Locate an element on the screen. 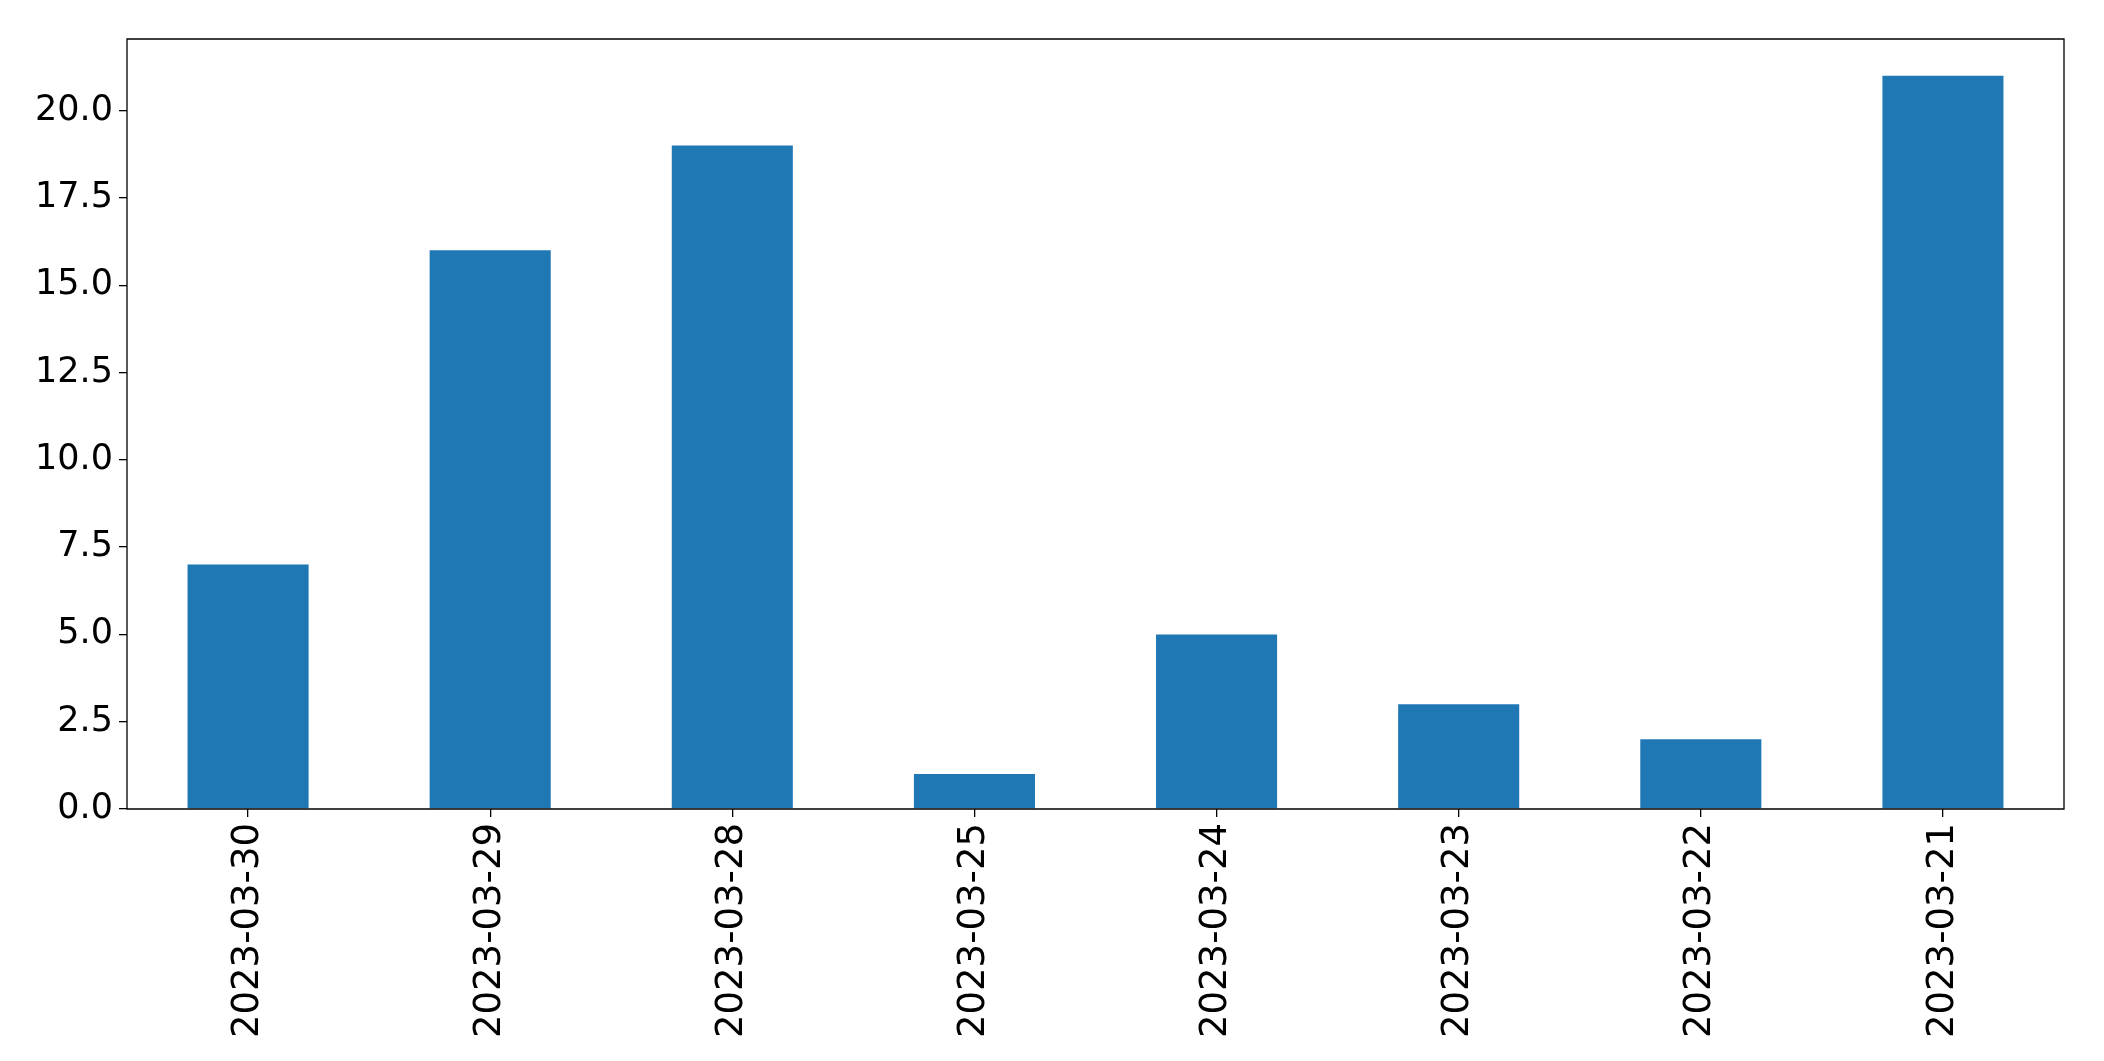  y-tick-label: 5.0 is located at coordinates (85, 631).